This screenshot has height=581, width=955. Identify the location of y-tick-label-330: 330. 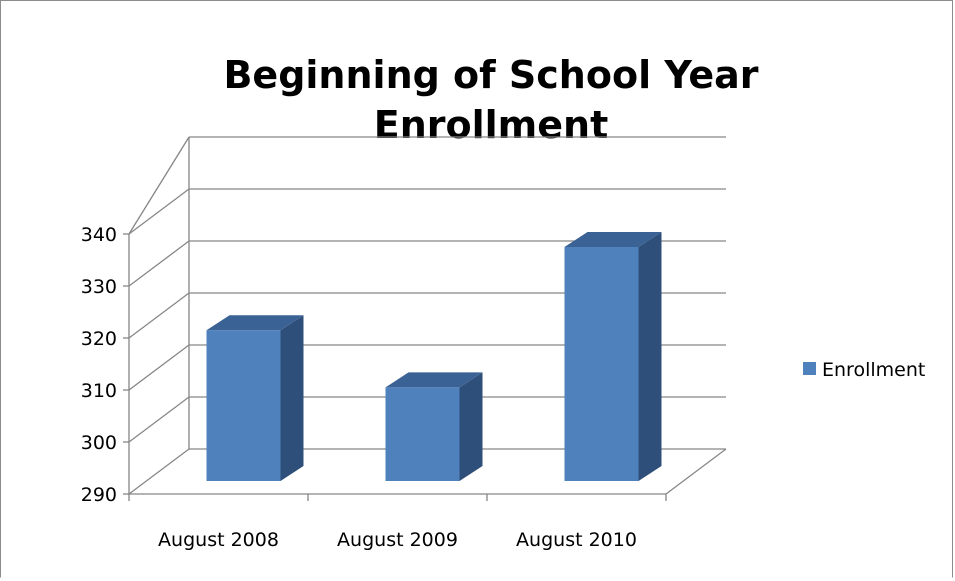
(99, 287).